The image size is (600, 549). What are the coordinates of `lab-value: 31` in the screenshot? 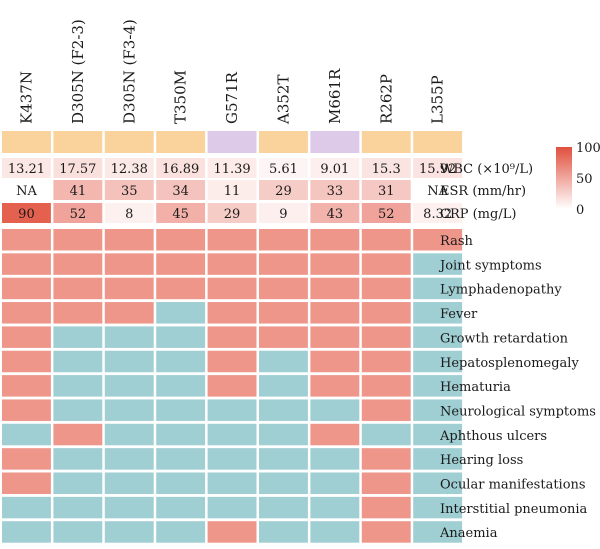 It's located at (386, 191).